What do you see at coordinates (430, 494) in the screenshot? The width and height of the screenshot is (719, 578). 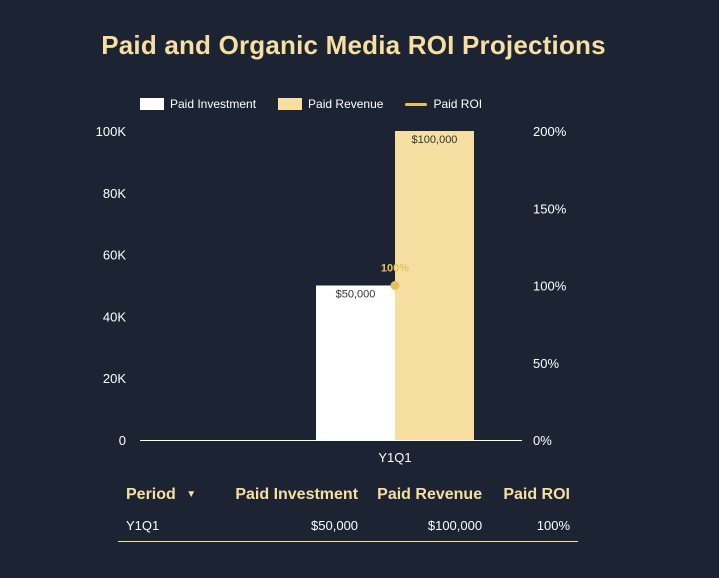 I see `header-paid-revenue: Paid Revenue` at bounding box center [430, 494].